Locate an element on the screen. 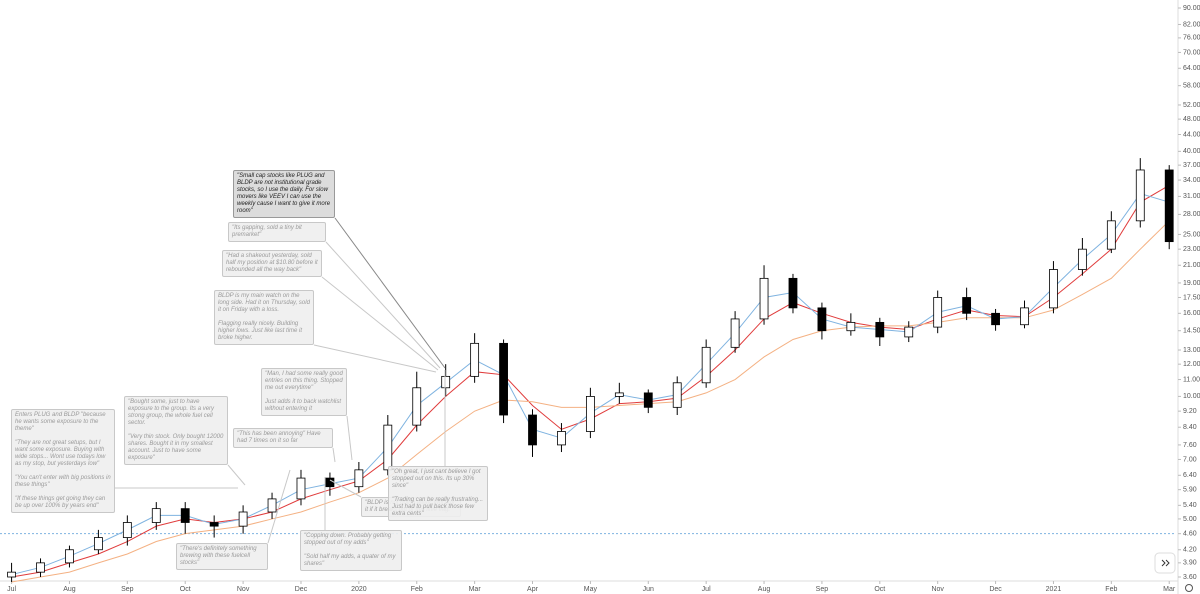 Image resolution: width=1200 pixels, height=594 pixels. y-tick-label: 44.00 is located at coordinates (1191, 134).